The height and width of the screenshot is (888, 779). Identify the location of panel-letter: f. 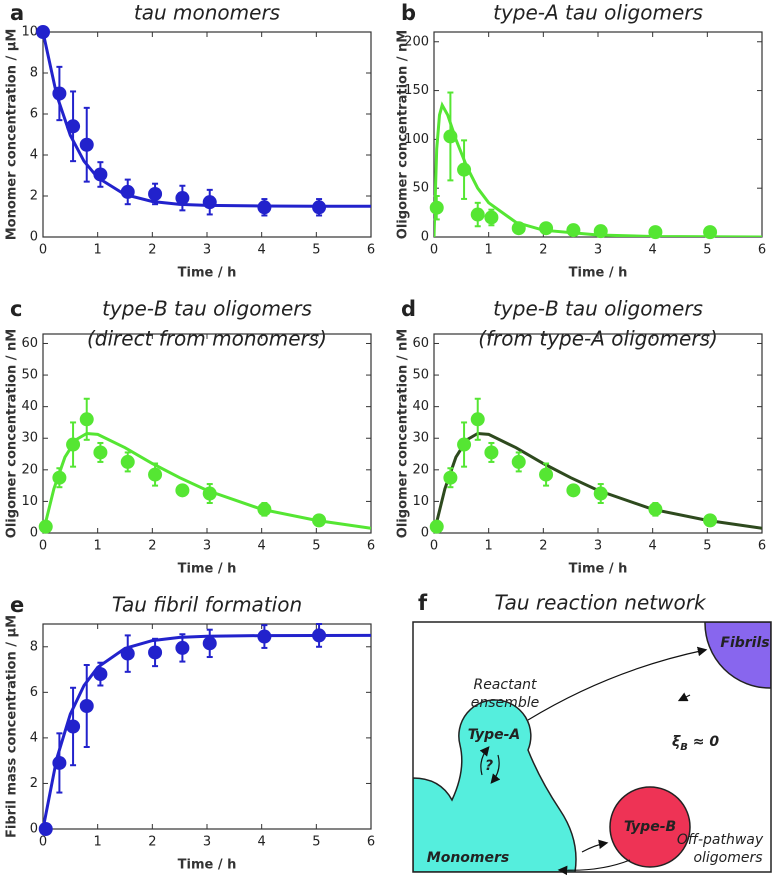
(423, 603).